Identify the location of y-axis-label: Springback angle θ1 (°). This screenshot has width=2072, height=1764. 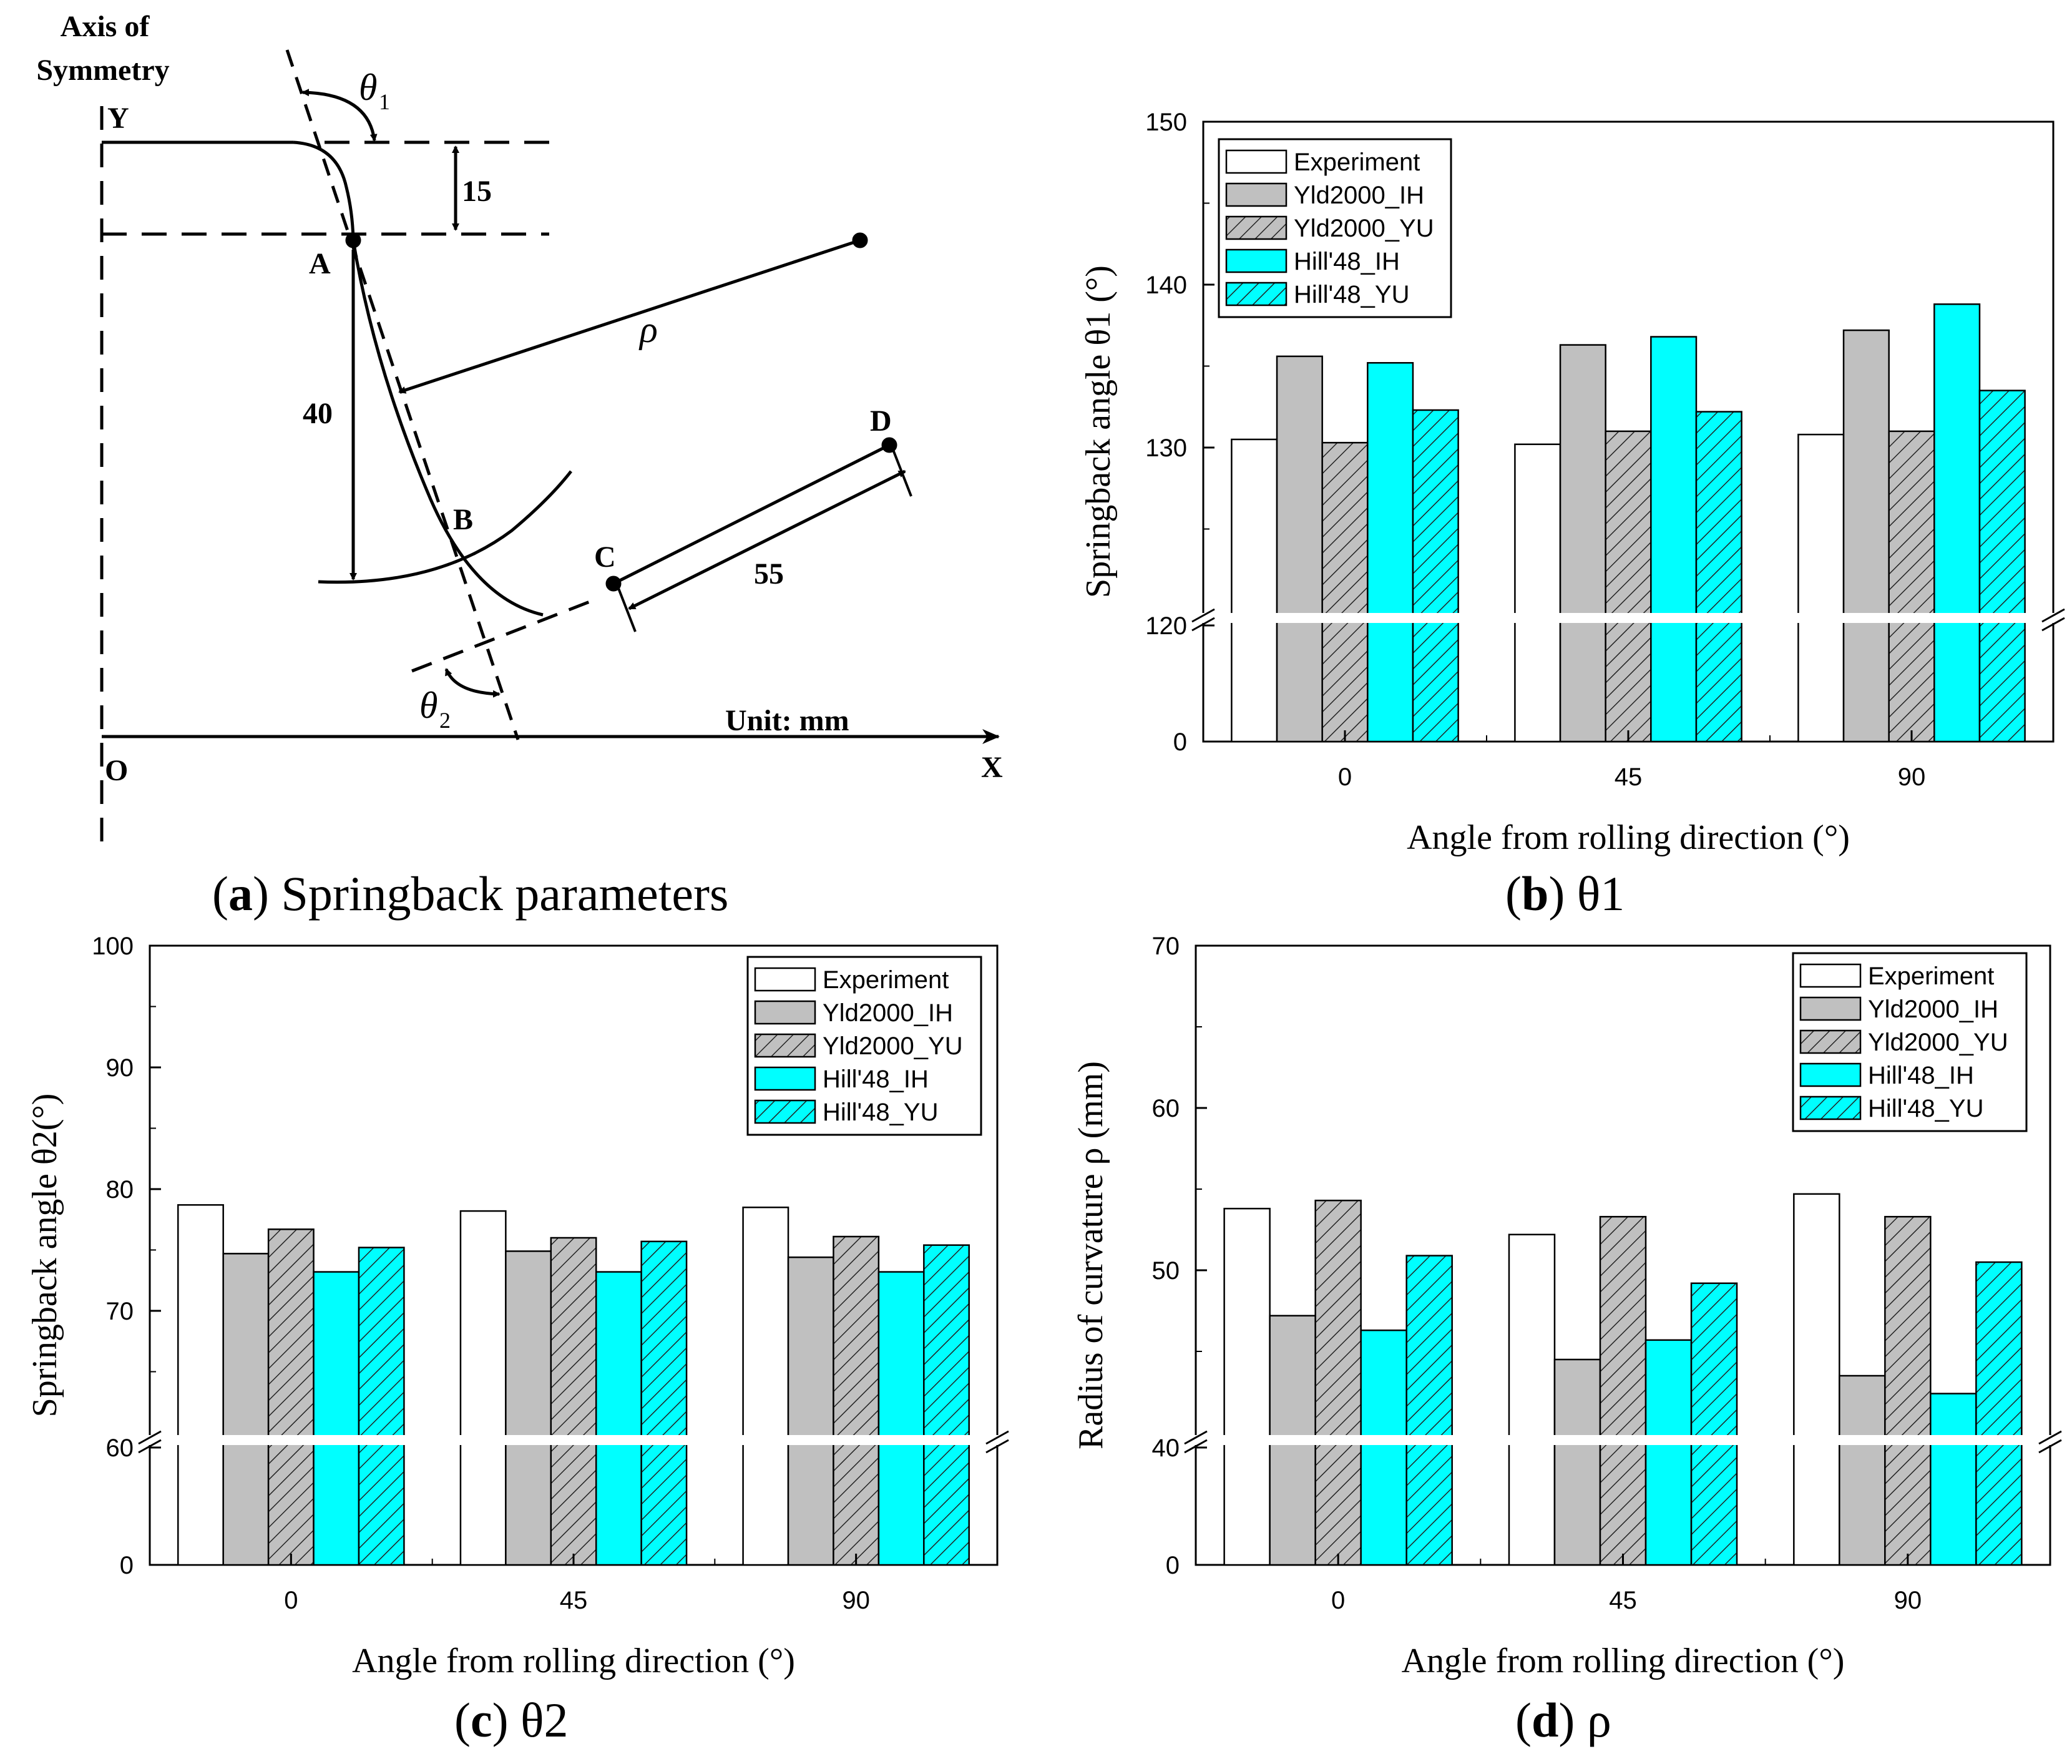
(1098, 431).